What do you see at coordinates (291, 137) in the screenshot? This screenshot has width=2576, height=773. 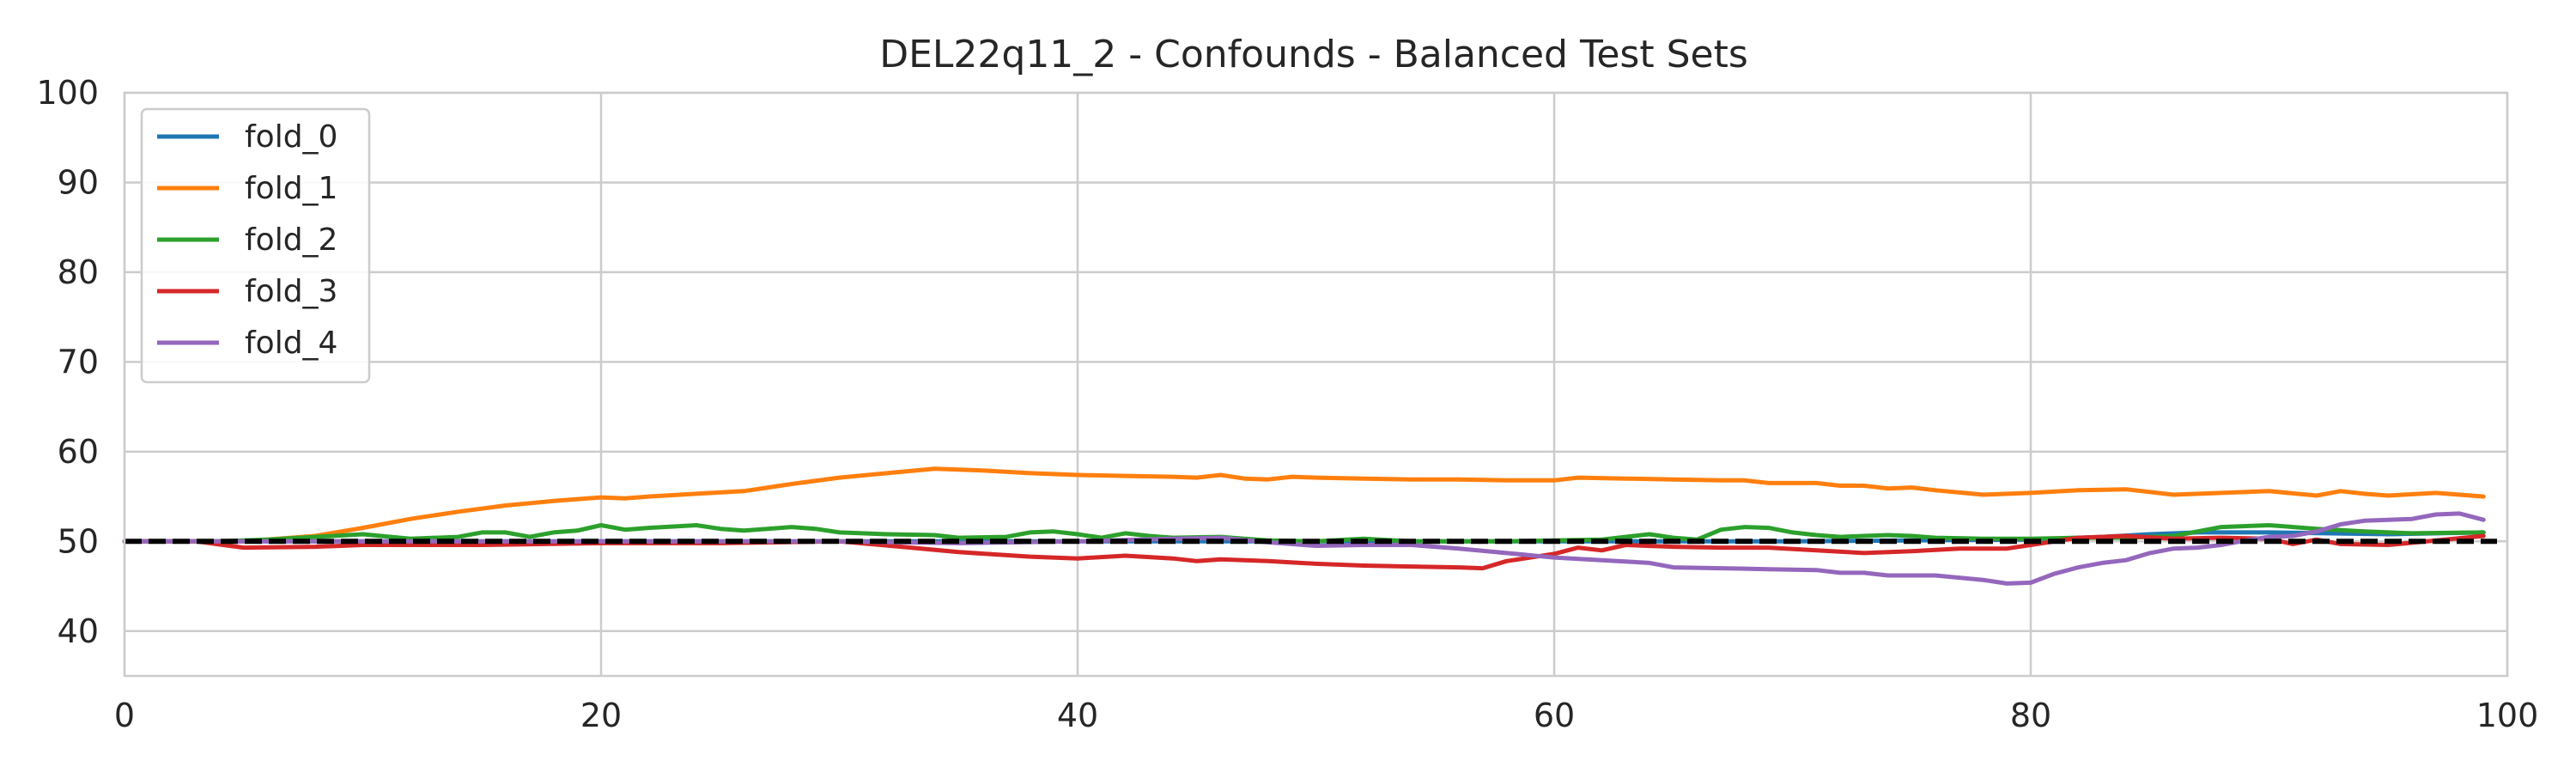 I see `legend-label-fold_0: fold_0` at bounding box center [291, 137].